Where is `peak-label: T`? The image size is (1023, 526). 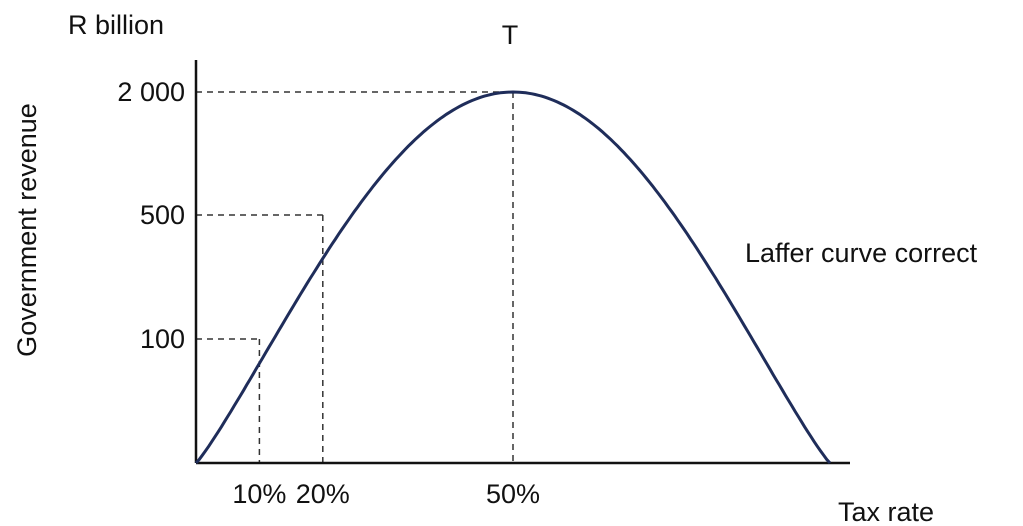
peak-label: T is located at coordinates (510, 35).